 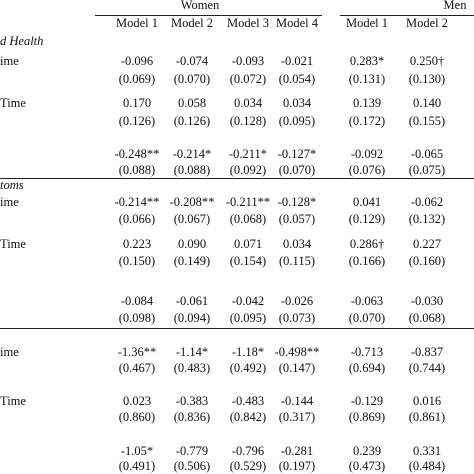 What do you see at coordinates (297, 154) in the screenshot?
I see `coefficient: -0.127*` at bounding box center [297, 154].